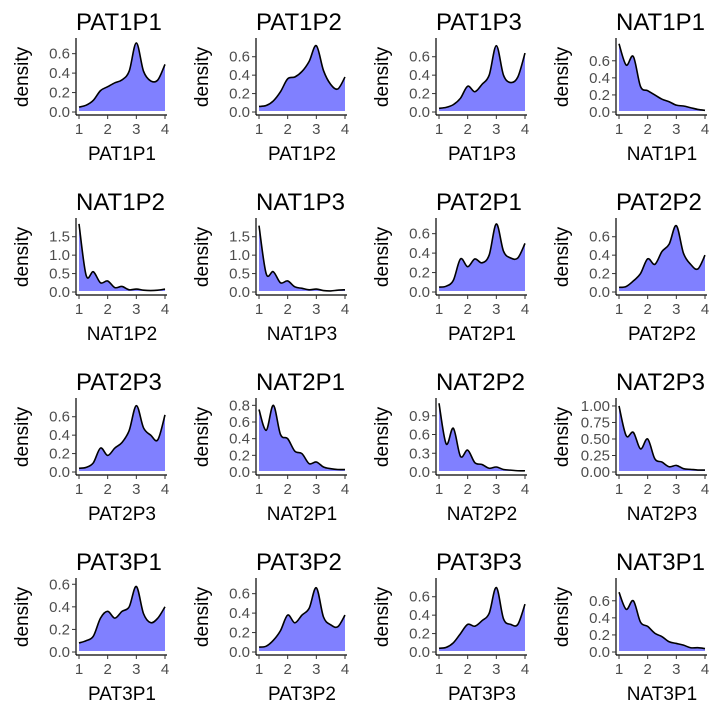  I want to click on panel-title: PAT1P3, so click(479, 22).